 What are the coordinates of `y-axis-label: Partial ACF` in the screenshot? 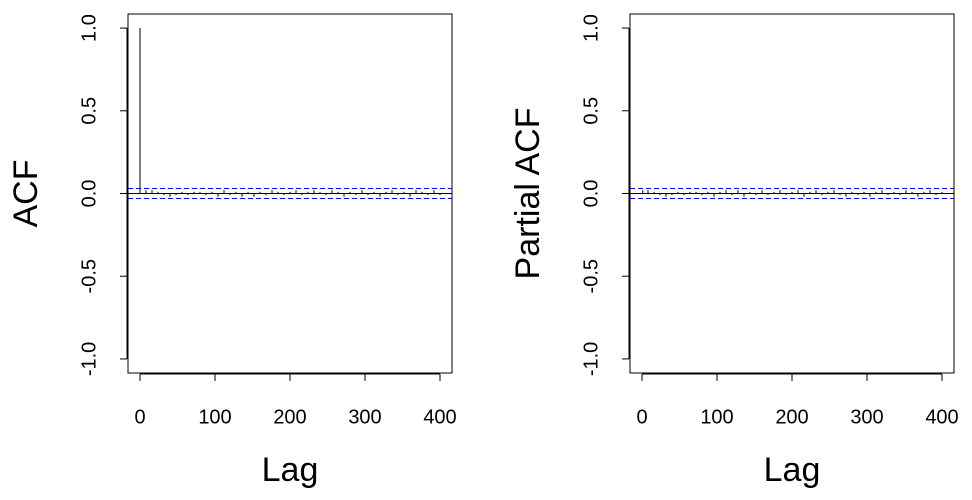 It's located at (528, 194).